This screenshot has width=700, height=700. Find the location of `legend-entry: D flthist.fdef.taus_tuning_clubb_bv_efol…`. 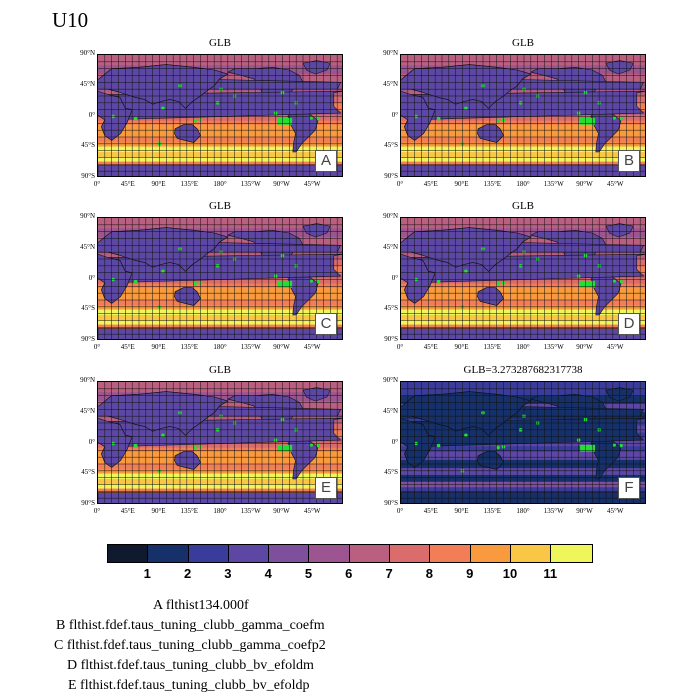

legend-entry: D flthist.fdef.taus_tuning_clubb_bv_efol… is located at coordinates (190, 665).